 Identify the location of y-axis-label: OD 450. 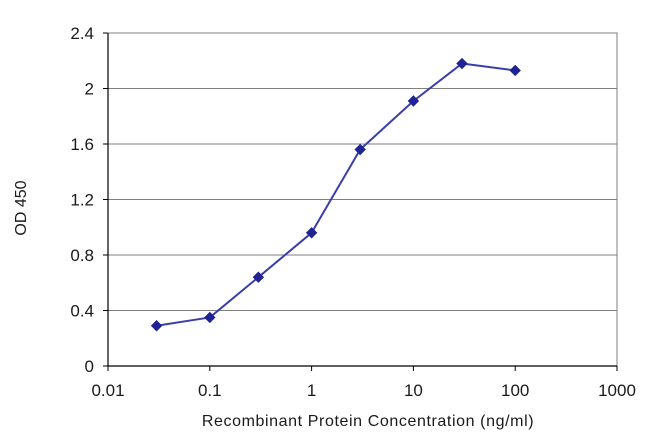
(21, 207).